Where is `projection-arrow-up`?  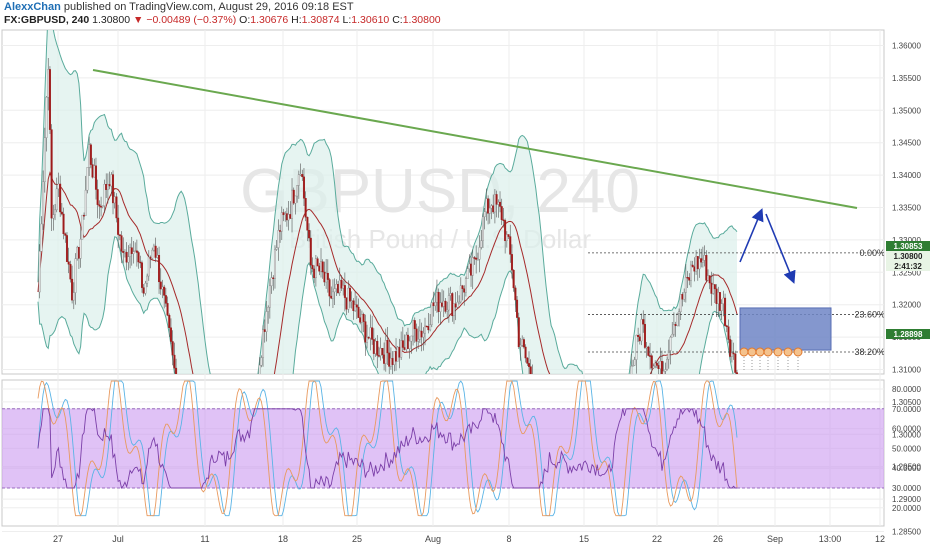 projection-arrow-up is located at coordinates (751, 235).